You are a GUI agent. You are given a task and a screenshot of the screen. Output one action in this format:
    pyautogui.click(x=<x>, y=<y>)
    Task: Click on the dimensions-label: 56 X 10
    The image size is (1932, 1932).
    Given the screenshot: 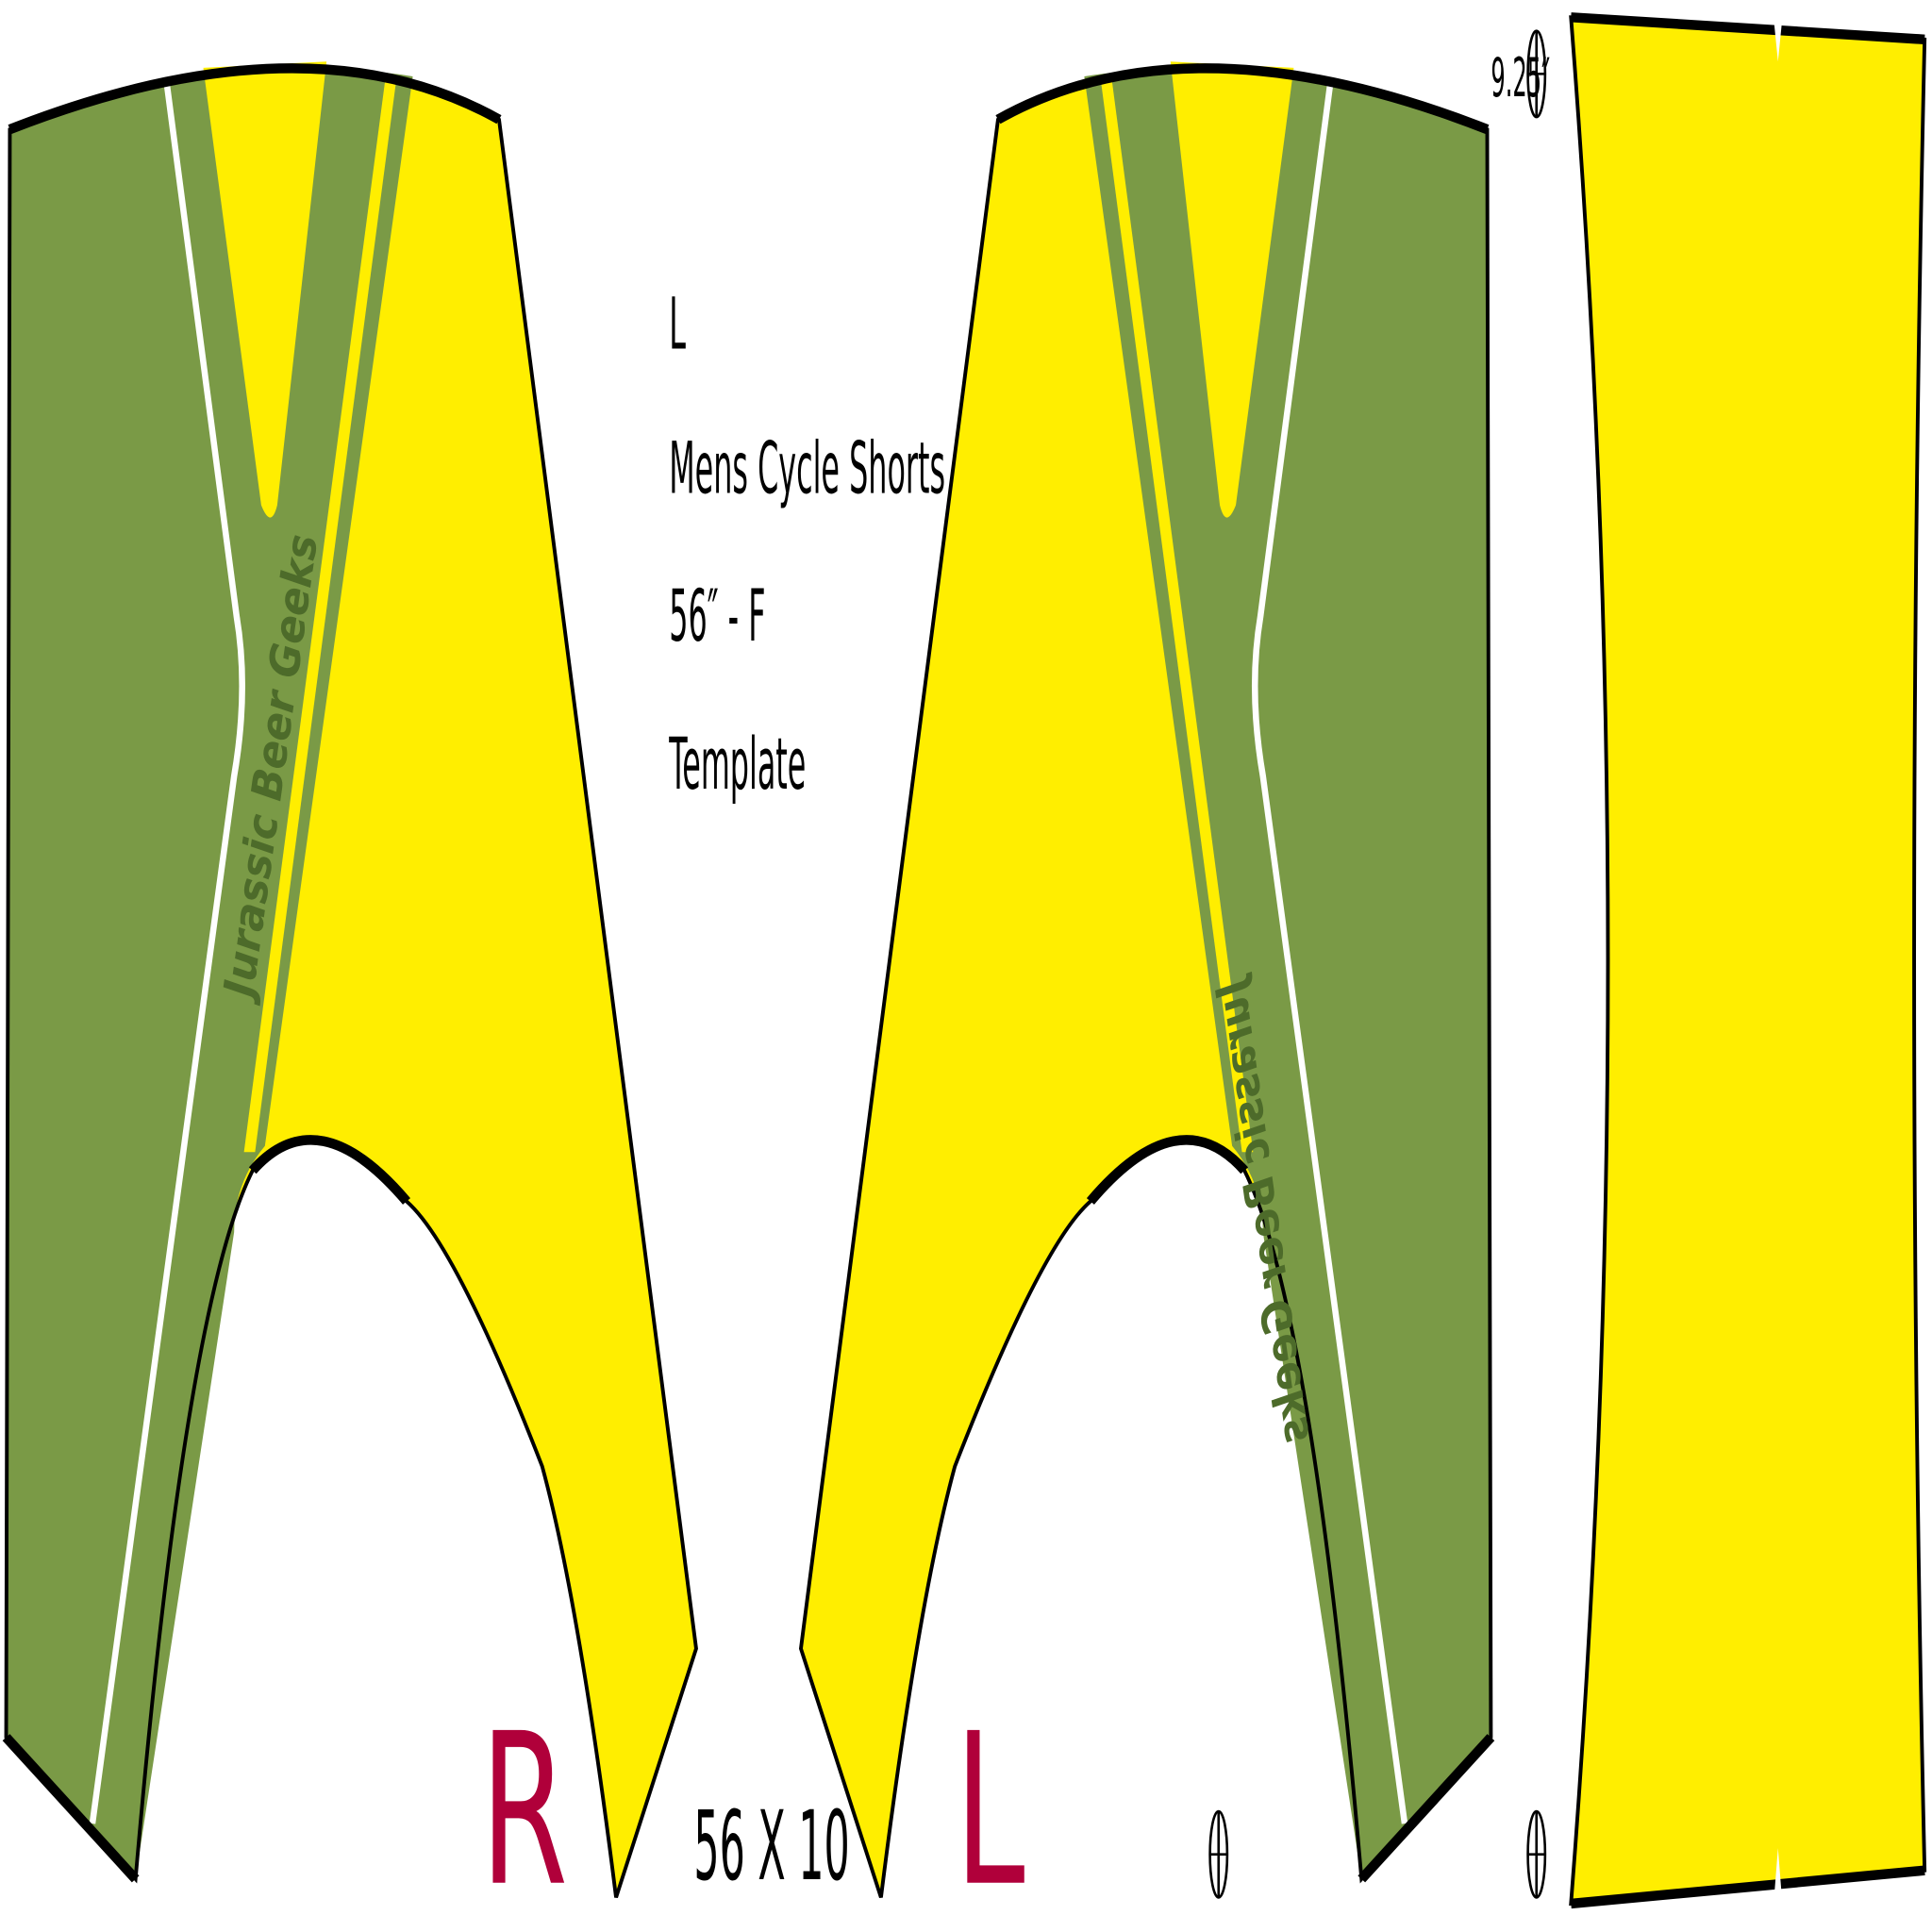 What is the action you would take?
    pyautogui.click(x=771, y=1846)
    